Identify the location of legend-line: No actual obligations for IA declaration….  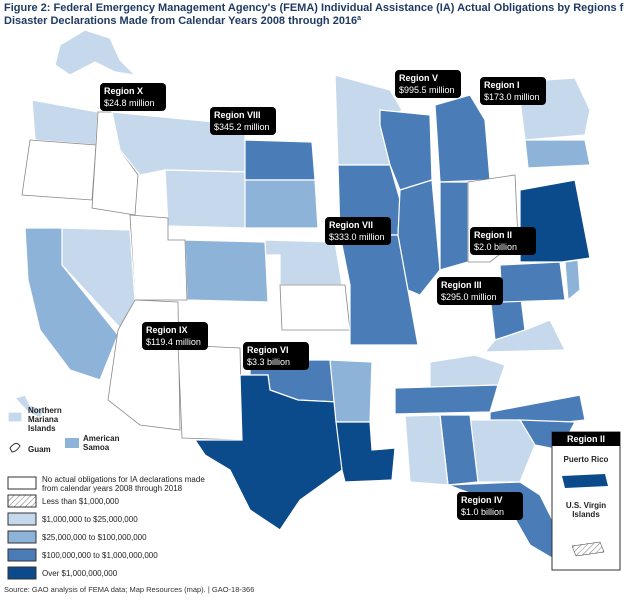
(123, 479).